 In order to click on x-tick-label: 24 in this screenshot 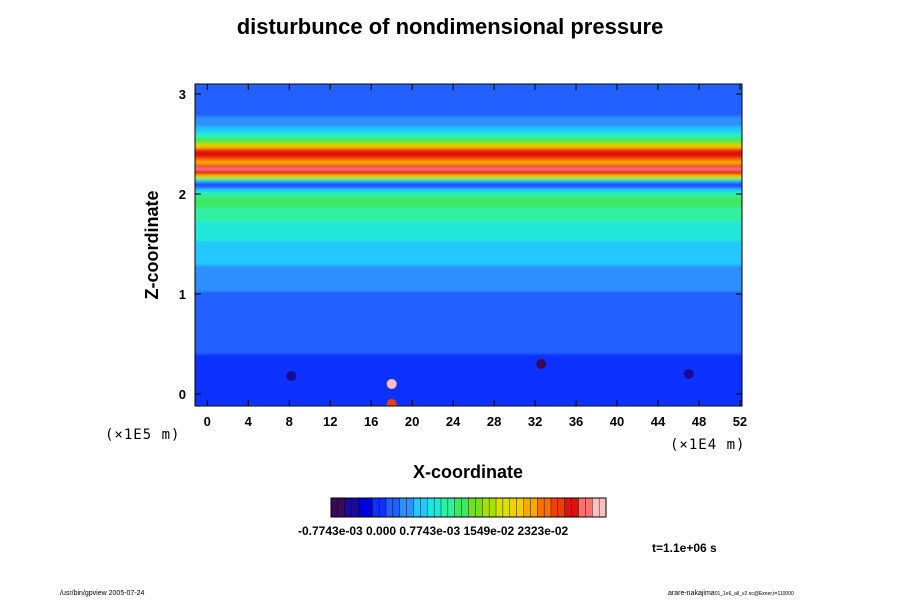, I will do `click(453, 421)`.